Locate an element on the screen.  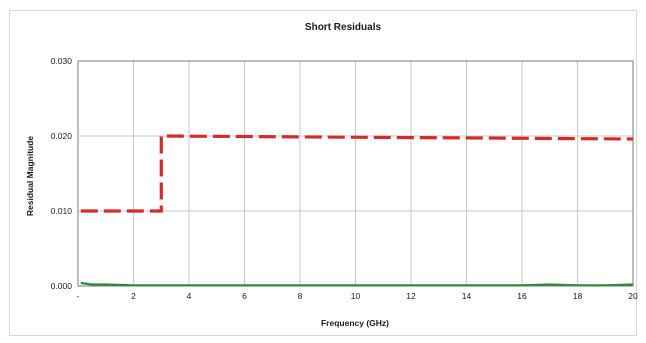
x-tick-label: 4 is located at coordinates (189, 296).